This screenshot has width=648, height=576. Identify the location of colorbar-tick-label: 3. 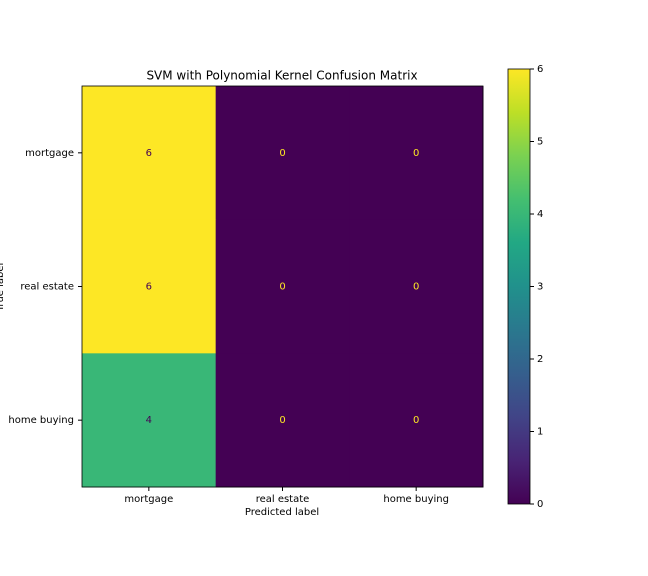
(540, 287).